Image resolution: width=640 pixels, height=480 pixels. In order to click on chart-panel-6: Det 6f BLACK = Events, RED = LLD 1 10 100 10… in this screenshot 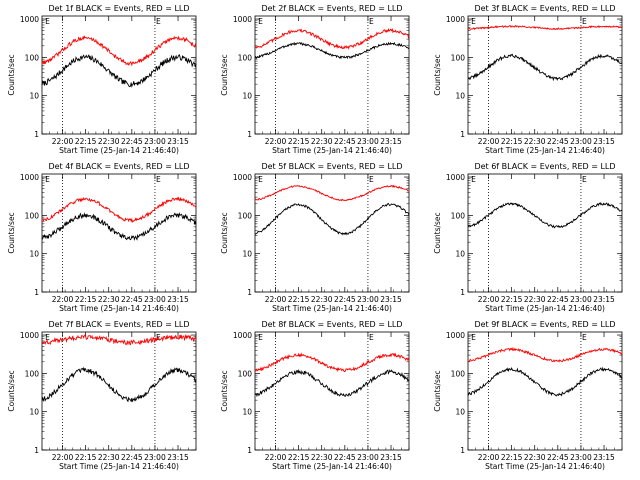, I will do `click(528, 237)`.